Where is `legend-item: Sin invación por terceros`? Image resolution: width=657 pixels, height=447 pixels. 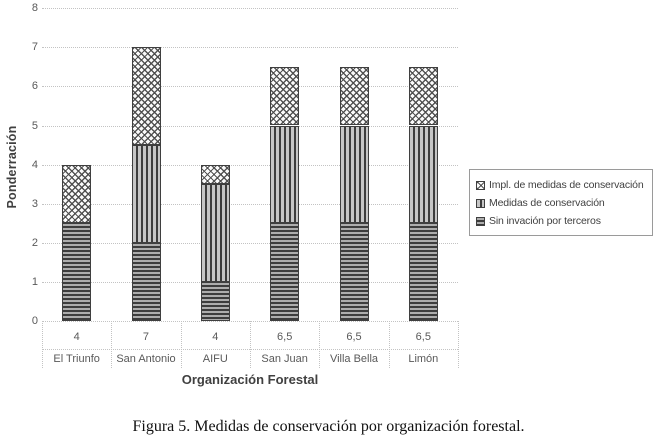 legend-item: Sin invación por terceros is located at coordinates (562, 221).